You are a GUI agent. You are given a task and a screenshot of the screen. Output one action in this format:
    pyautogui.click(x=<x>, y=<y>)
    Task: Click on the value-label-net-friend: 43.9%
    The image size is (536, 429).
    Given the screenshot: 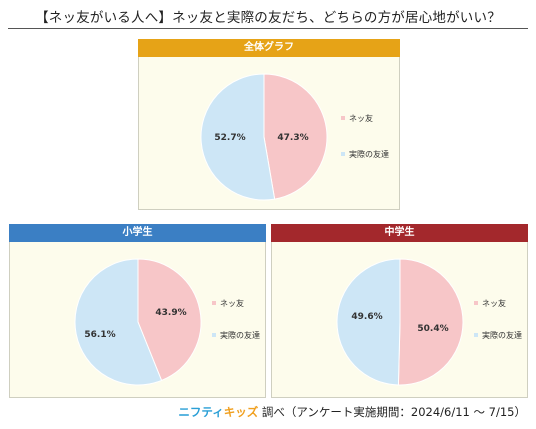 What is the action you would take?
    pyautogui.click(x=170, y=313)
    